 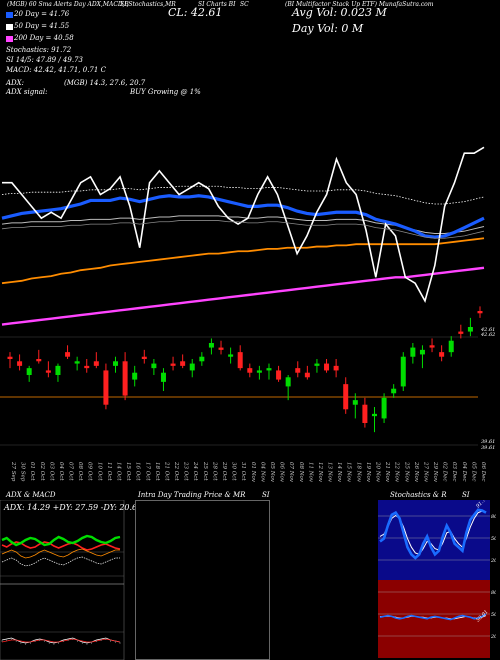 I want to click on date-tick-label: 22 Oct, so click(x=176, y=471).